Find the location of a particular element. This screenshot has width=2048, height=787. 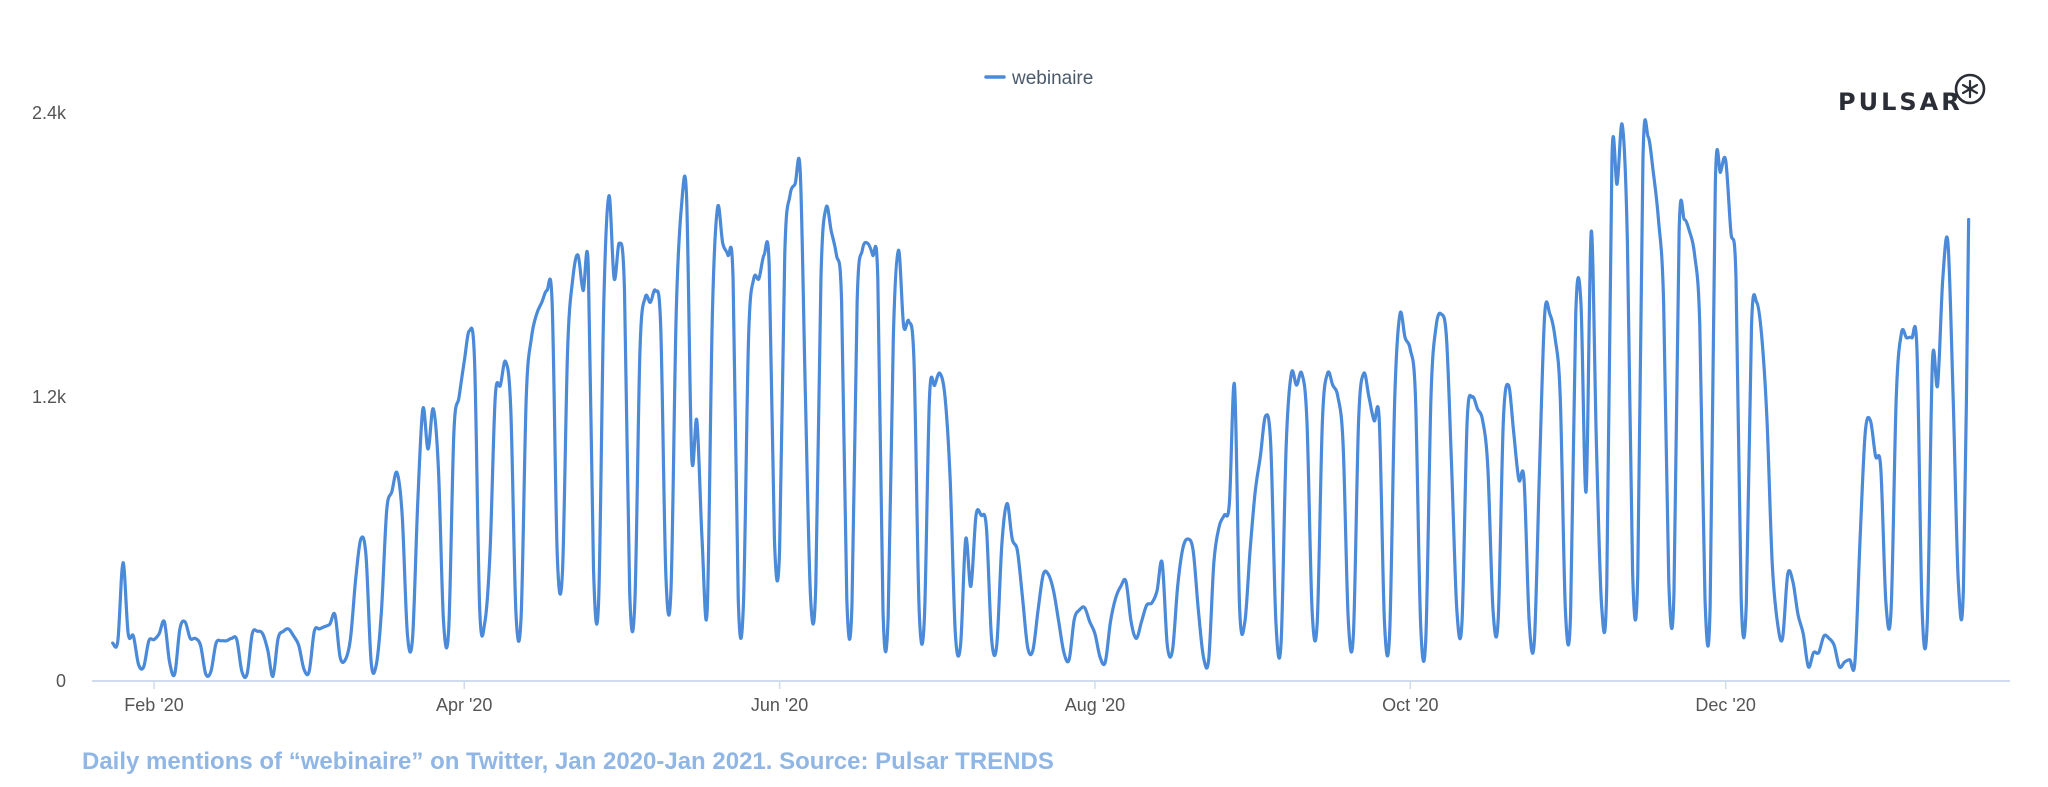

x-tick-label: Jun '20 is located at coordinates (779, 705).